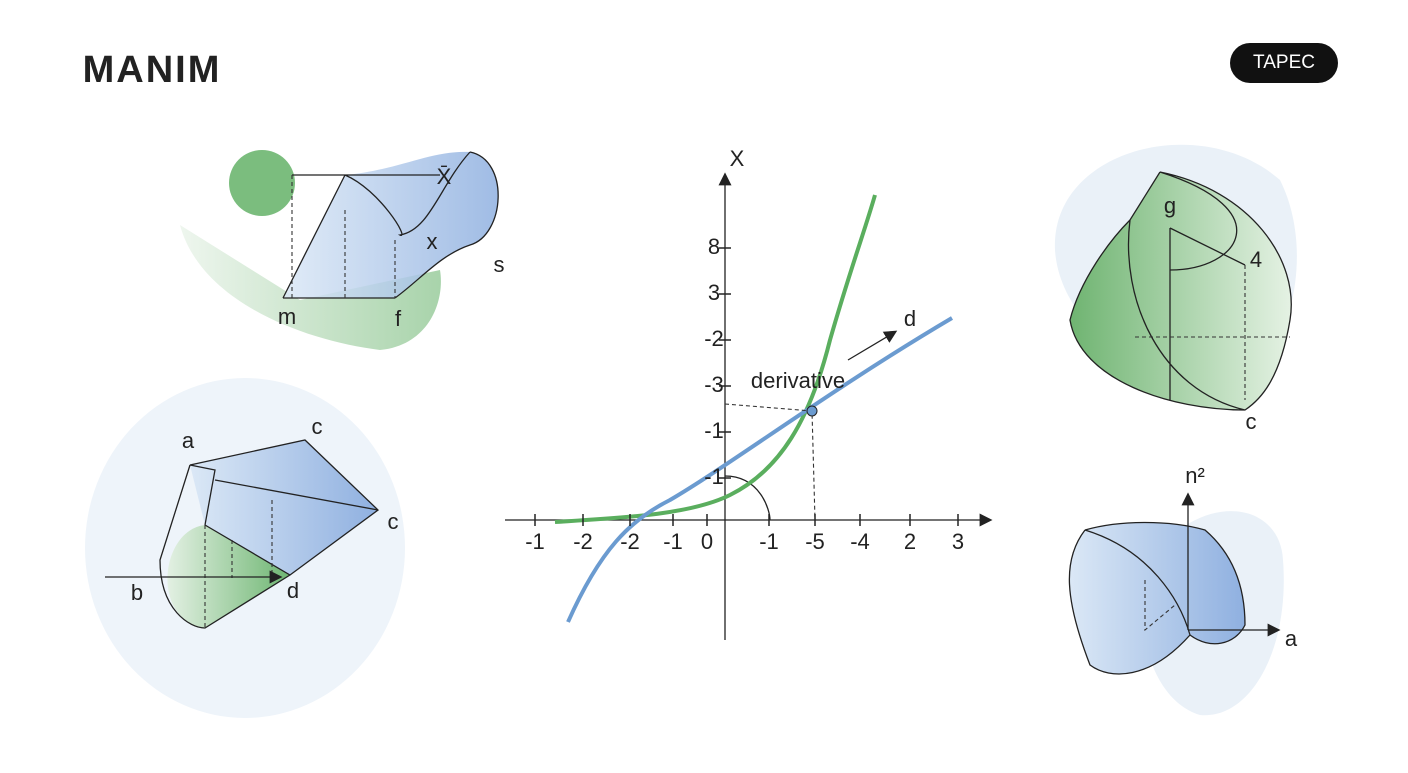  What do you see at coordinates (1195, 475) in the screenshot?
I see `label: n²` at bounding box center [1195, 475].